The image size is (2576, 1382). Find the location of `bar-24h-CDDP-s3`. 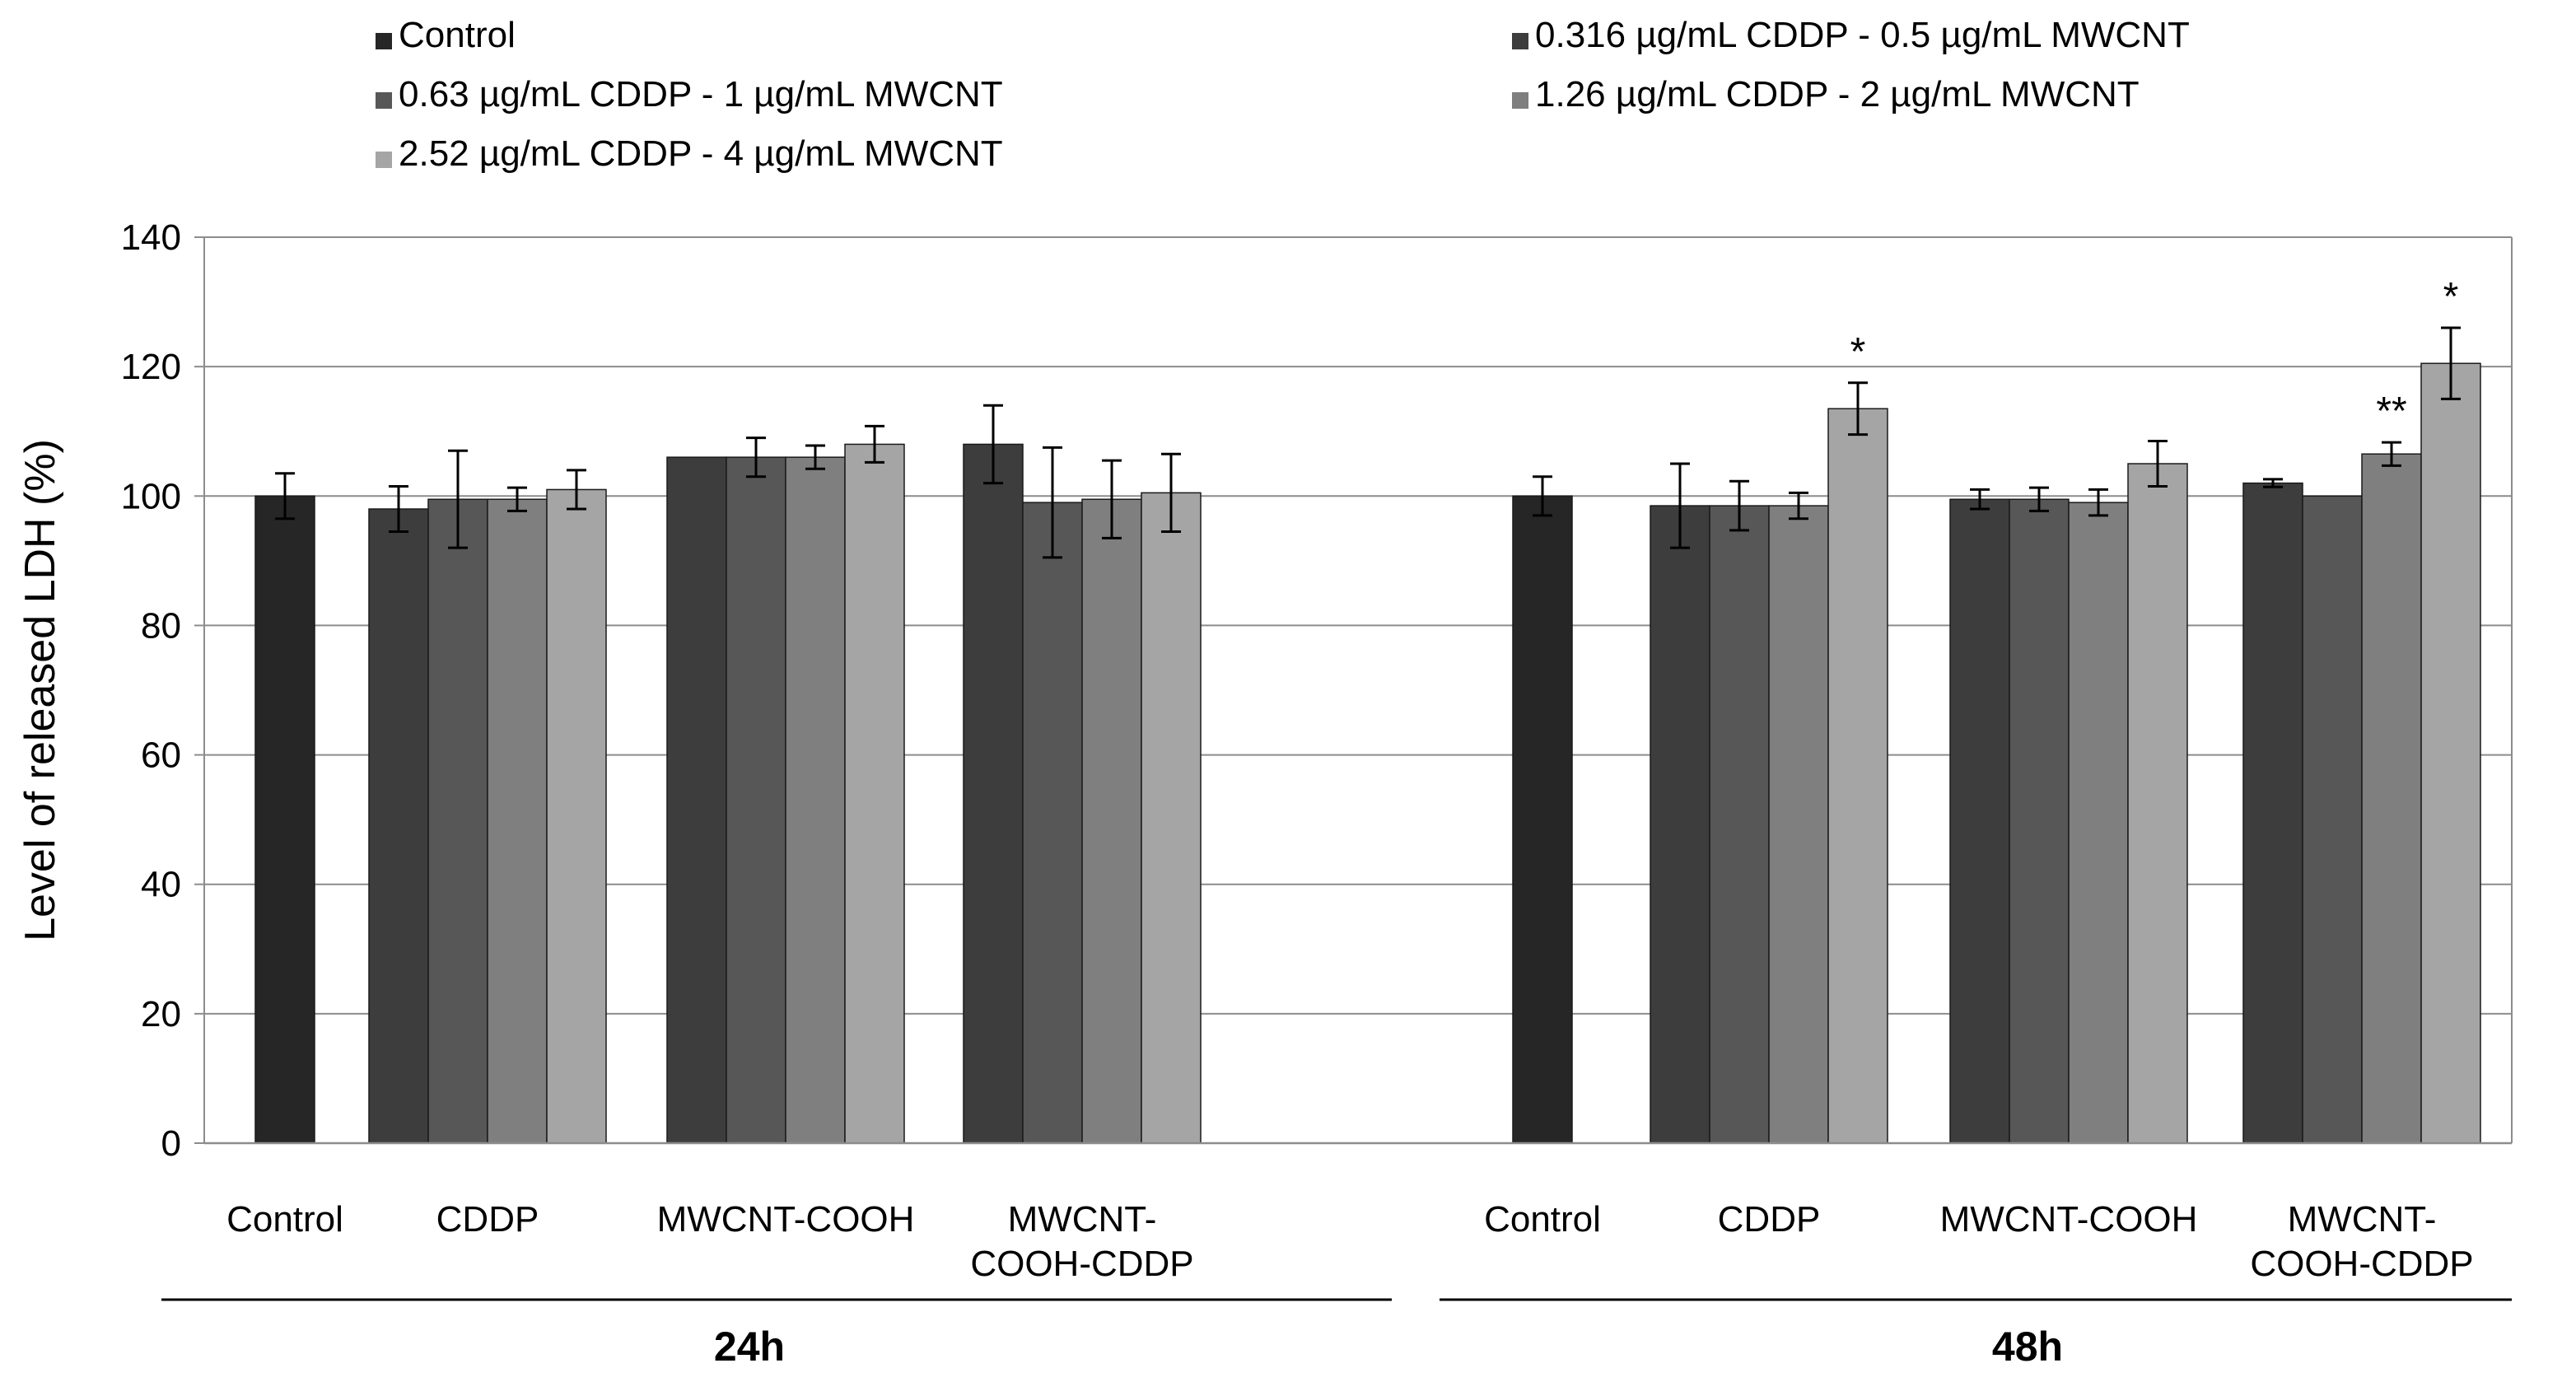

bar-24h-CDDP-s3 is located at coordinates (517, 821).